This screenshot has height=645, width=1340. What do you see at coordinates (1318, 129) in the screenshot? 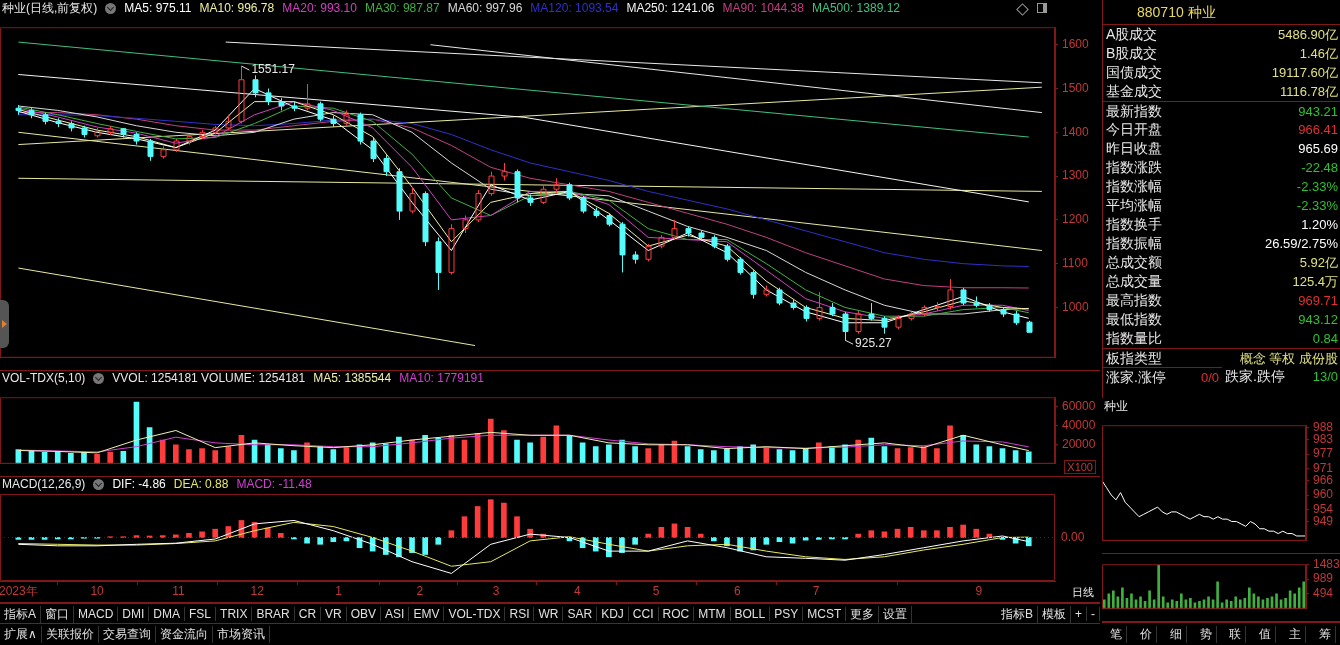
I see `text: 966.41` at bounding box center [1318, 129].